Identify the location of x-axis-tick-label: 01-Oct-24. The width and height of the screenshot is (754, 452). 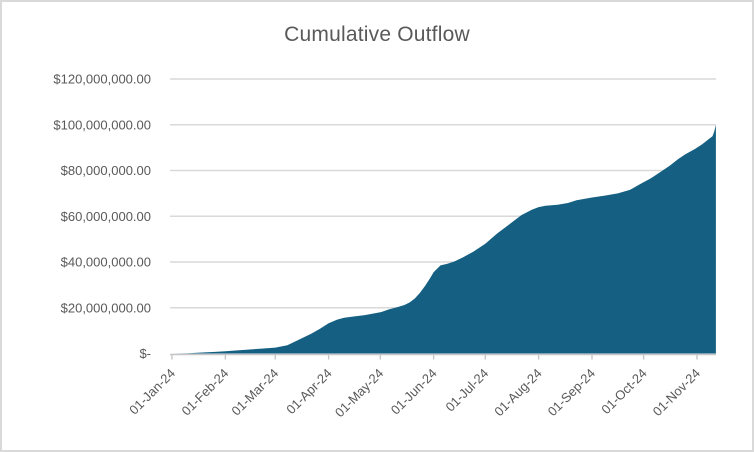
(623, 391).